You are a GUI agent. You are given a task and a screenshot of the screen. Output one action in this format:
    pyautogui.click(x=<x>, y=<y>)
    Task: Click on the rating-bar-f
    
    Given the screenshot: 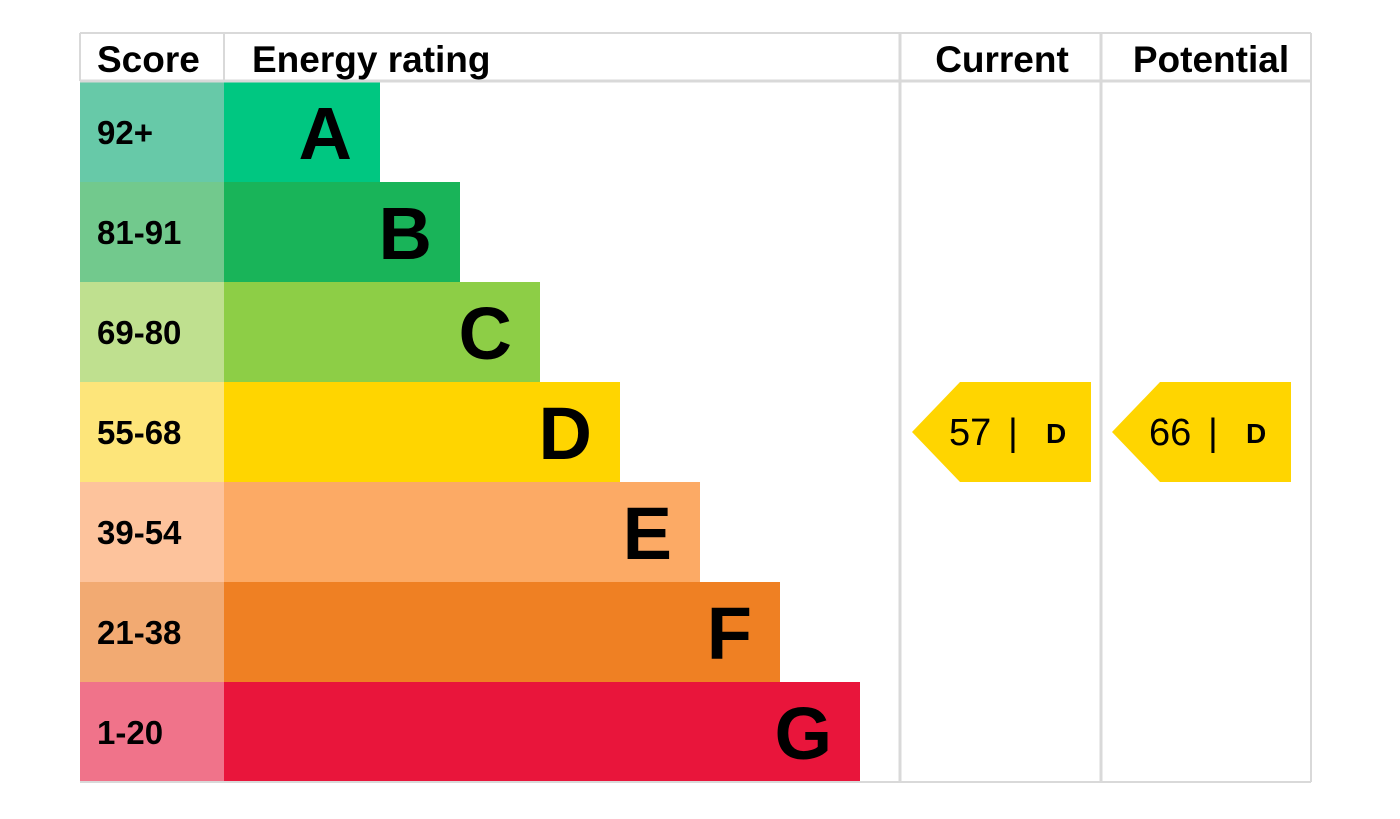 What is the action you would take?
    pyautogui.click(x=502, y=632)
    